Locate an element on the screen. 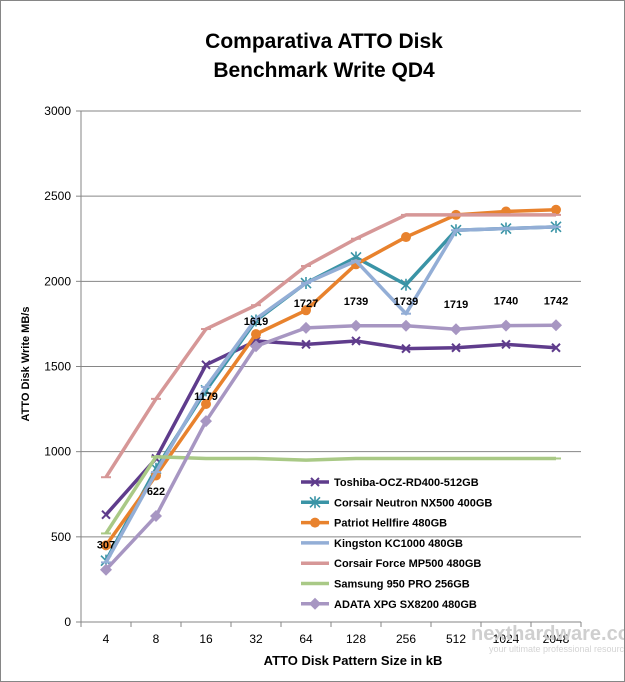  legend-label: Toshiba-OCZ-RD400-512GB is located at coordinates (406, 483).